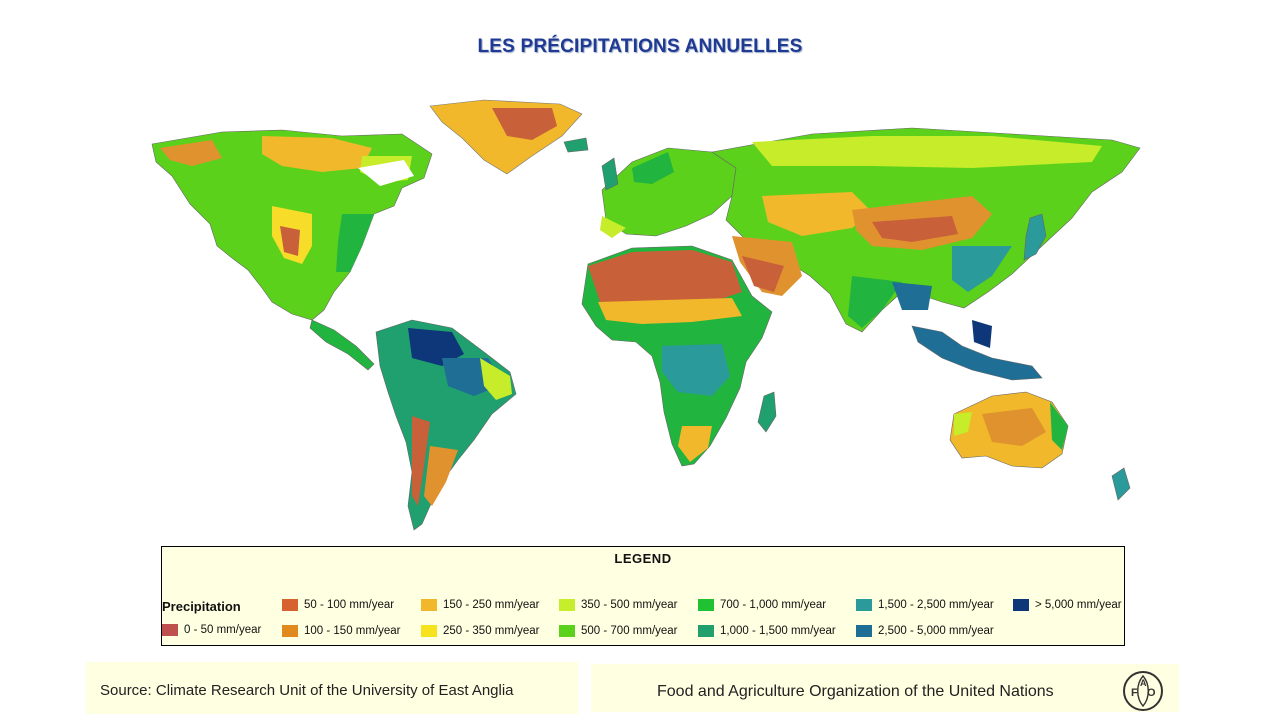 Image resolution: width=1280 pixels, height=720 pixels. I want to click on fao-logo-letter-o: O, so click(1151, 693).